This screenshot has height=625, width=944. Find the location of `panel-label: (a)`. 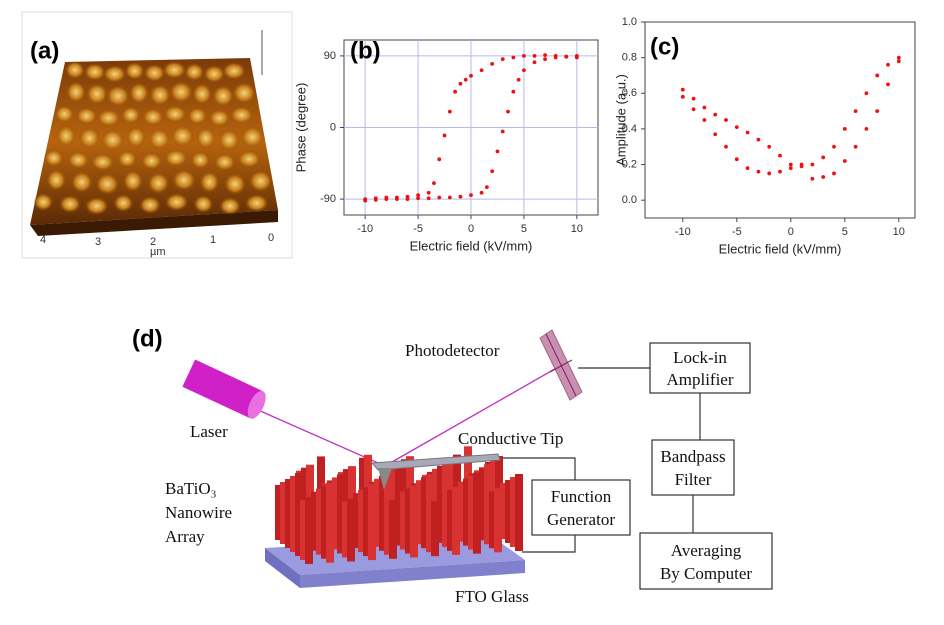

panel-label: (a) is located at coordinates (44, 50).